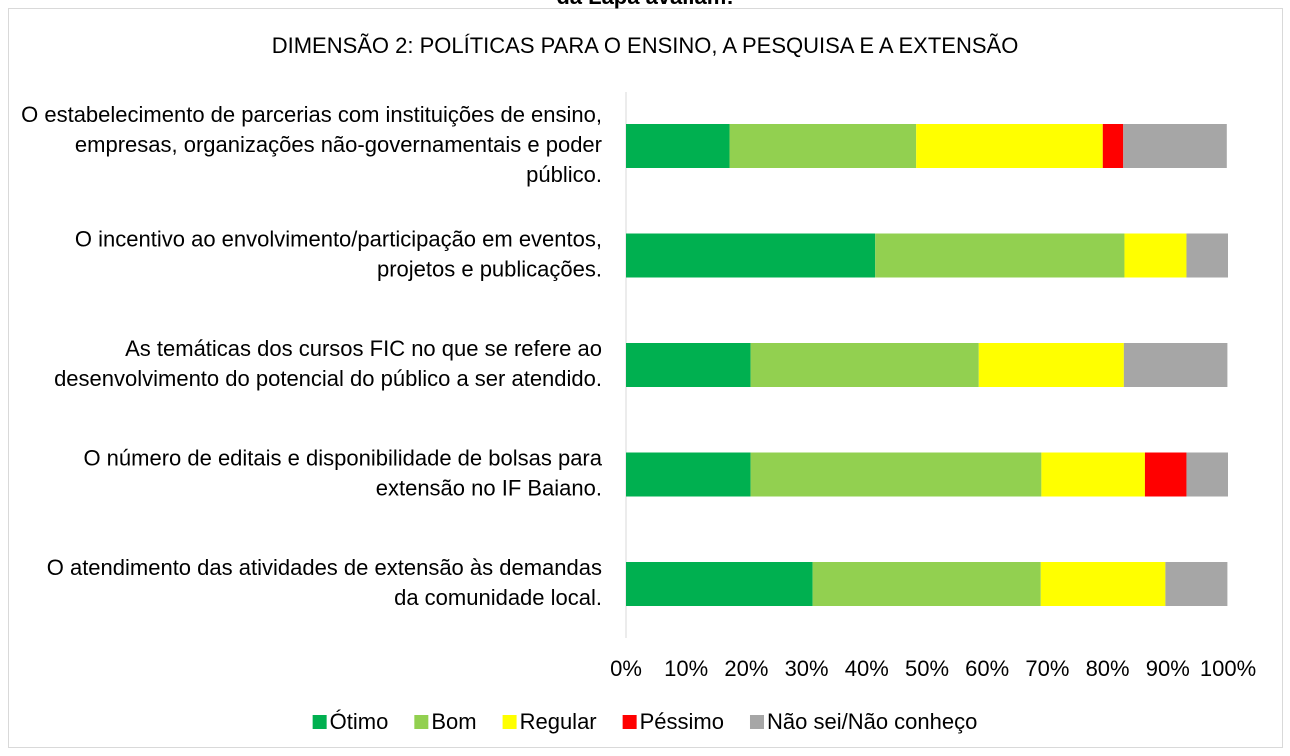 This screenshot has width=1290, height=756. What do you see at coordinates (359, 721) in the screenshot?
I see `legend-label: Ótimo` at bounding box center [359, 721].